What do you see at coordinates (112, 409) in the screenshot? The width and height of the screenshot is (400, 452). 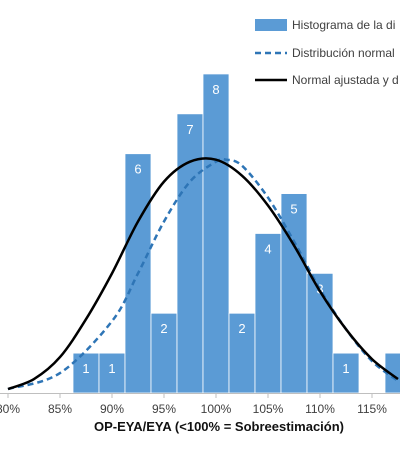 I see `x-tick-label: 90%` at bounding box center [112, 409].